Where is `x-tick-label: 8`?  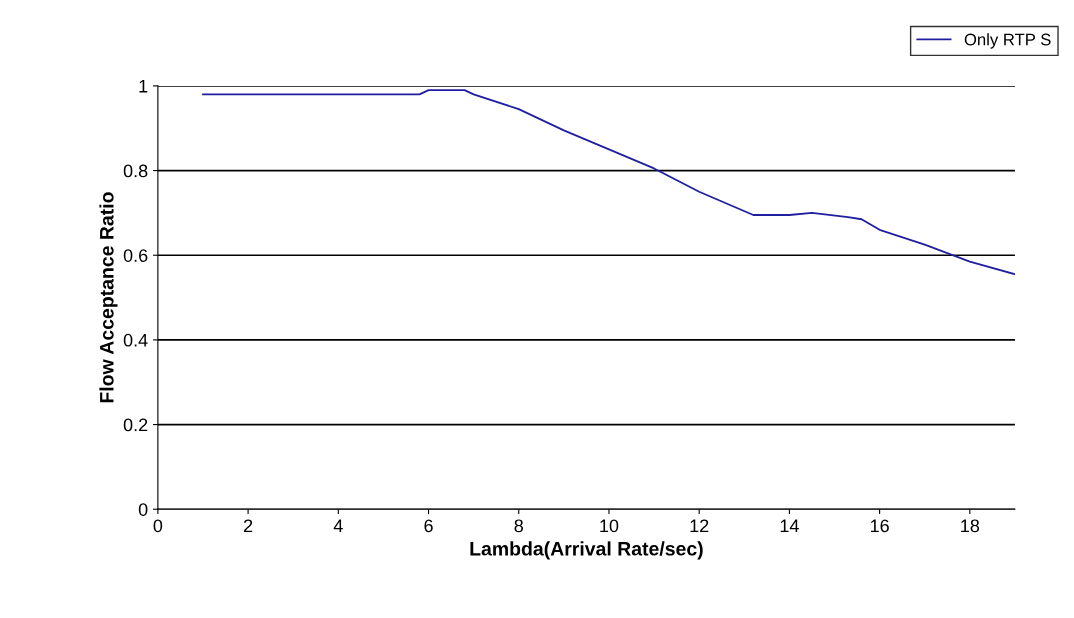 x-tick-label: 8 is located at coordinates (518, 526).